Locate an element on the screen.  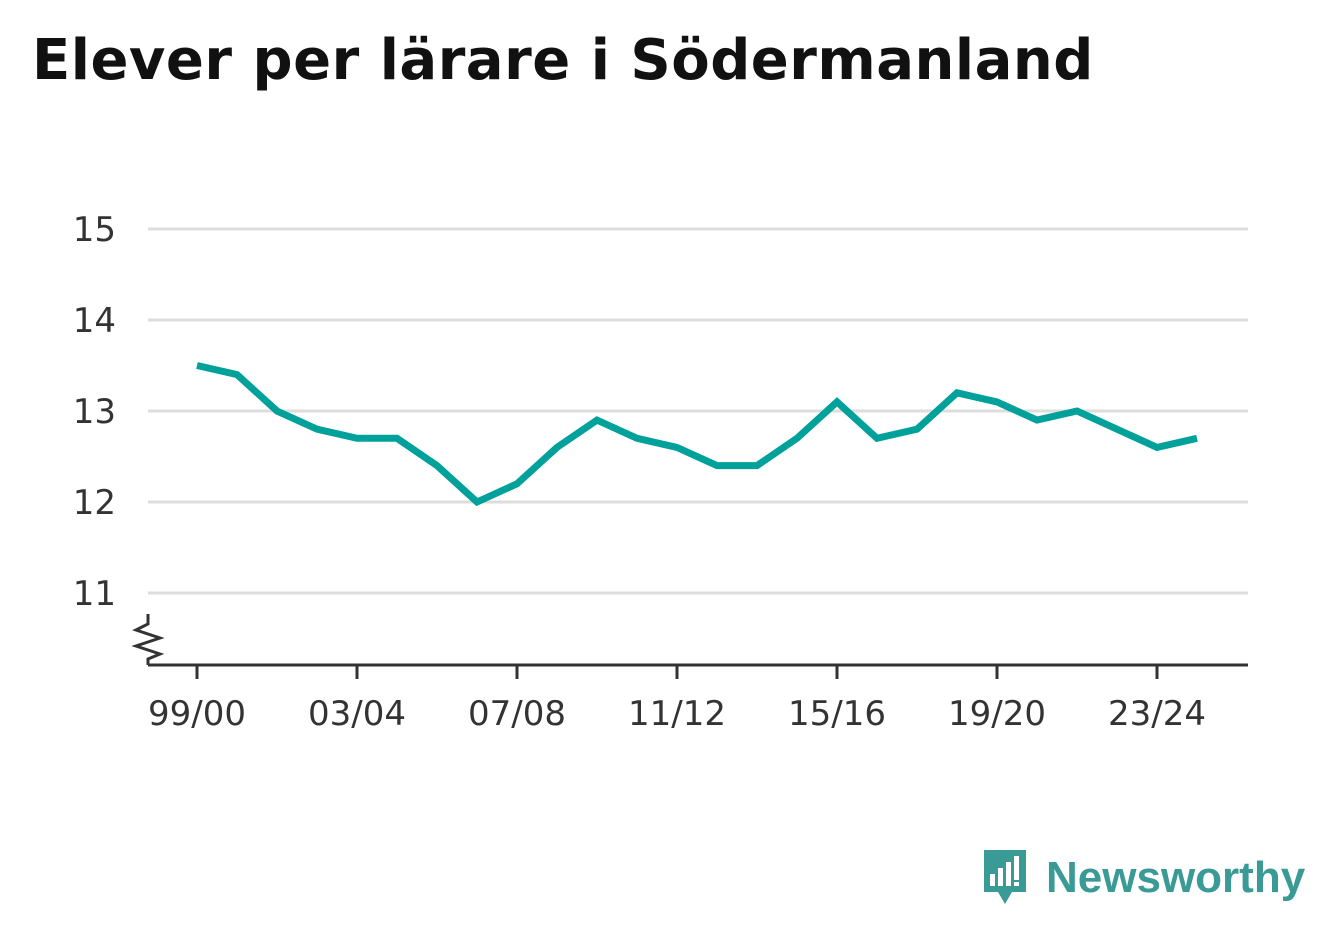
y-tick-label: 13 is located at coordinates (94, 412).